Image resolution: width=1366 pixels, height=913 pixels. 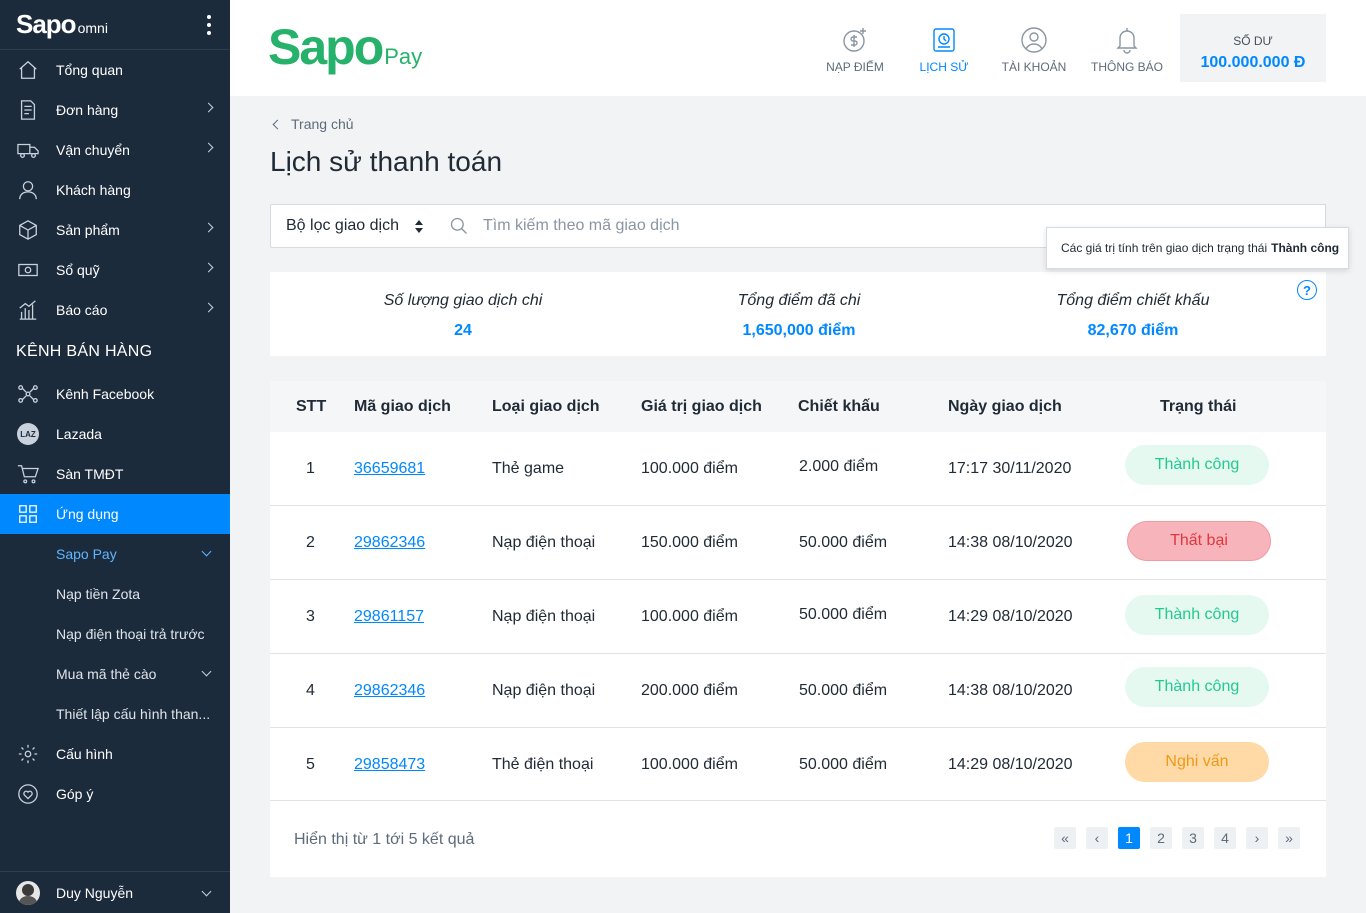 What do you see at coordinates (1199, 541) in the screenshot?
I see `status-badge: Thất bại` at bounding box center [1199, 541].